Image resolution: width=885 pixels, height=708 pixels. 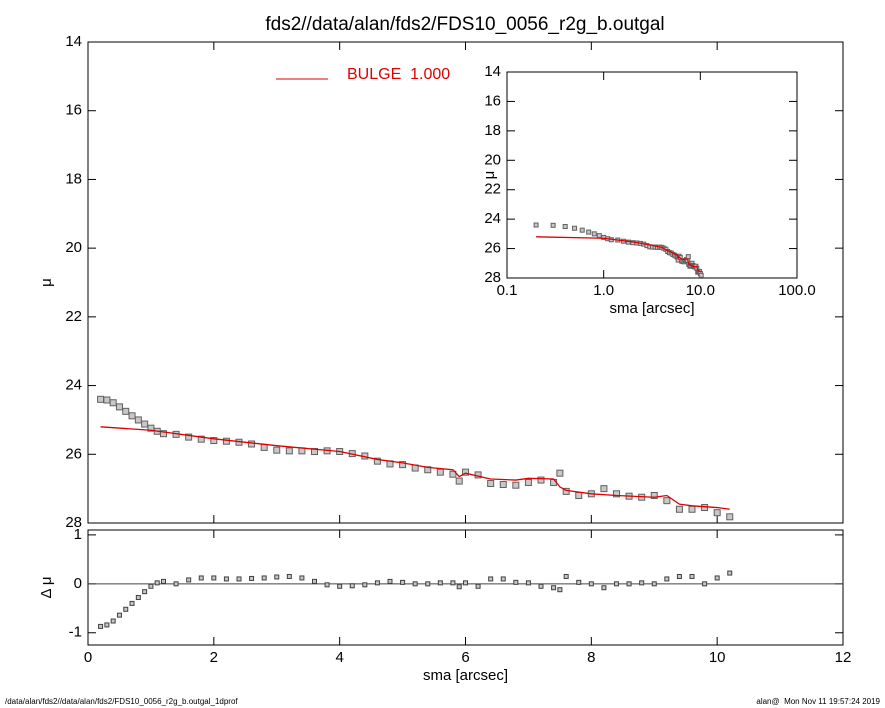 What do you see at coordinates (843, 657) in the screenshot?
I see `x-tick-label: 12` at bounding box center [843, 657].